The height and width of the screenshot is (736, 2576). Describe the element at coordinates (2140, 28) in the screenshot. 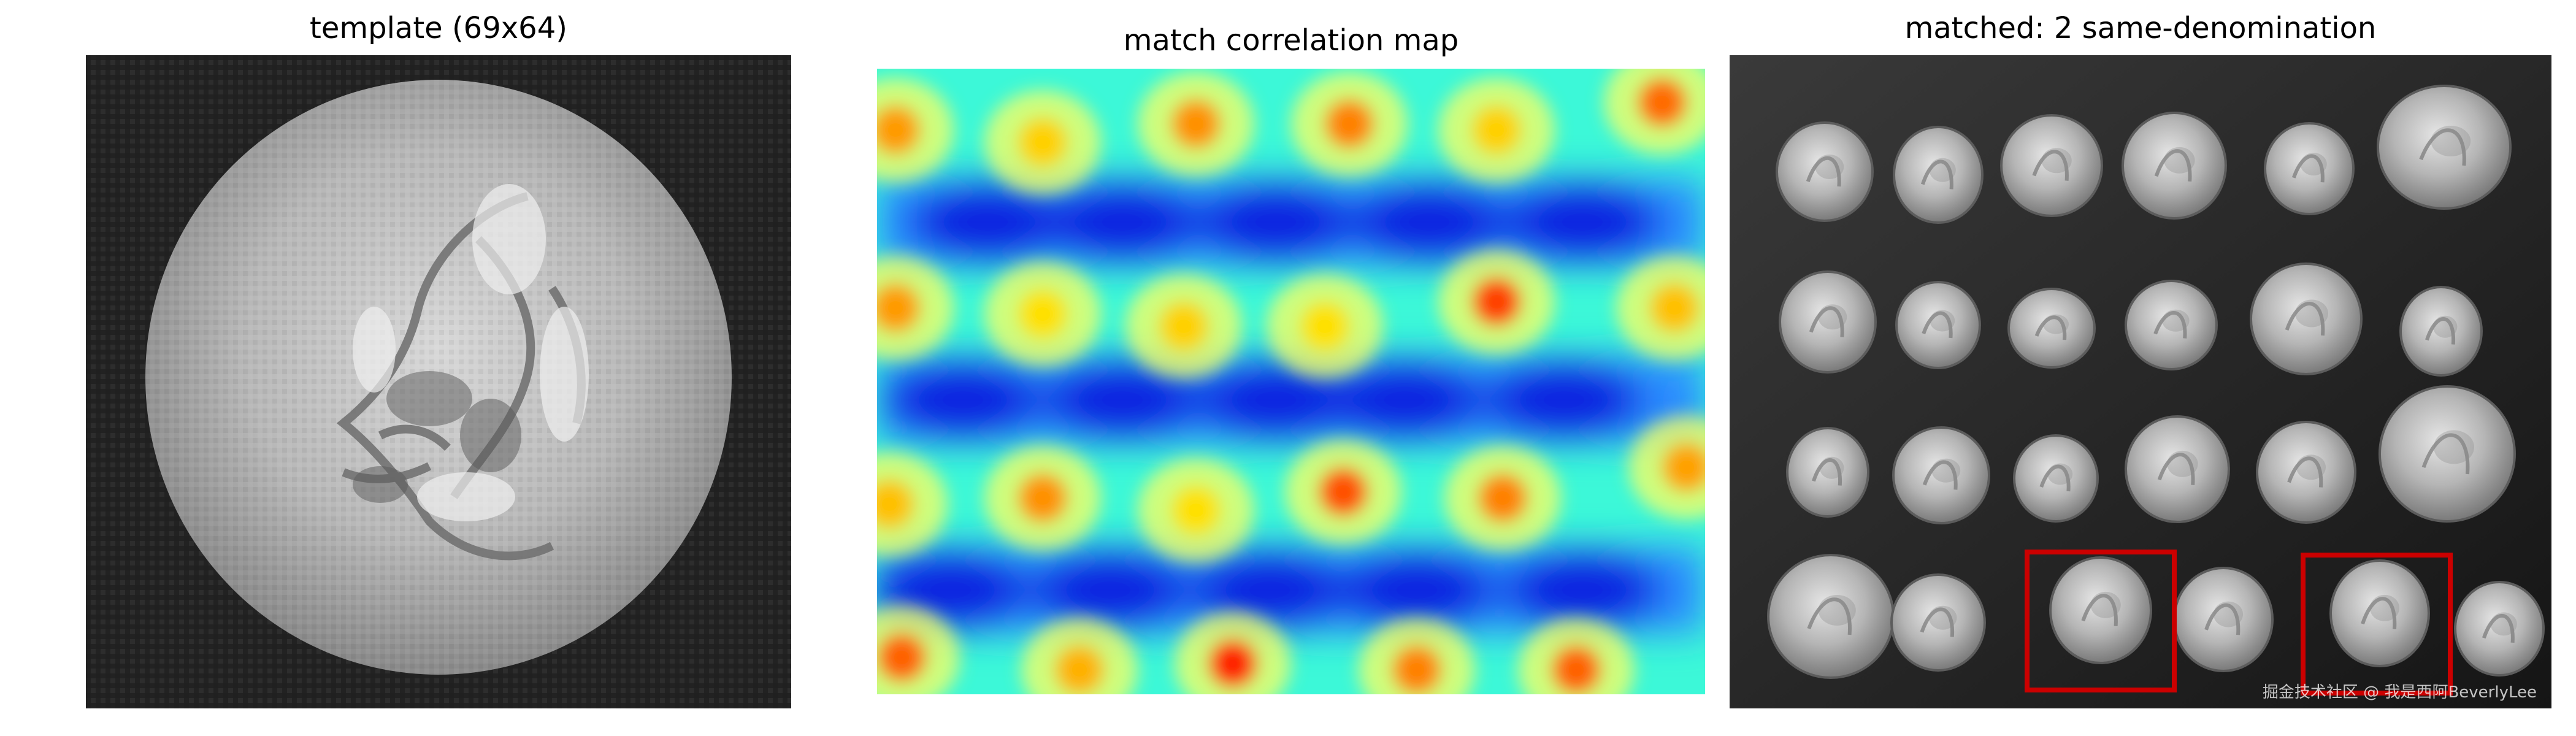

I see `matched-title: matched: 2 same-denomination` at that location.